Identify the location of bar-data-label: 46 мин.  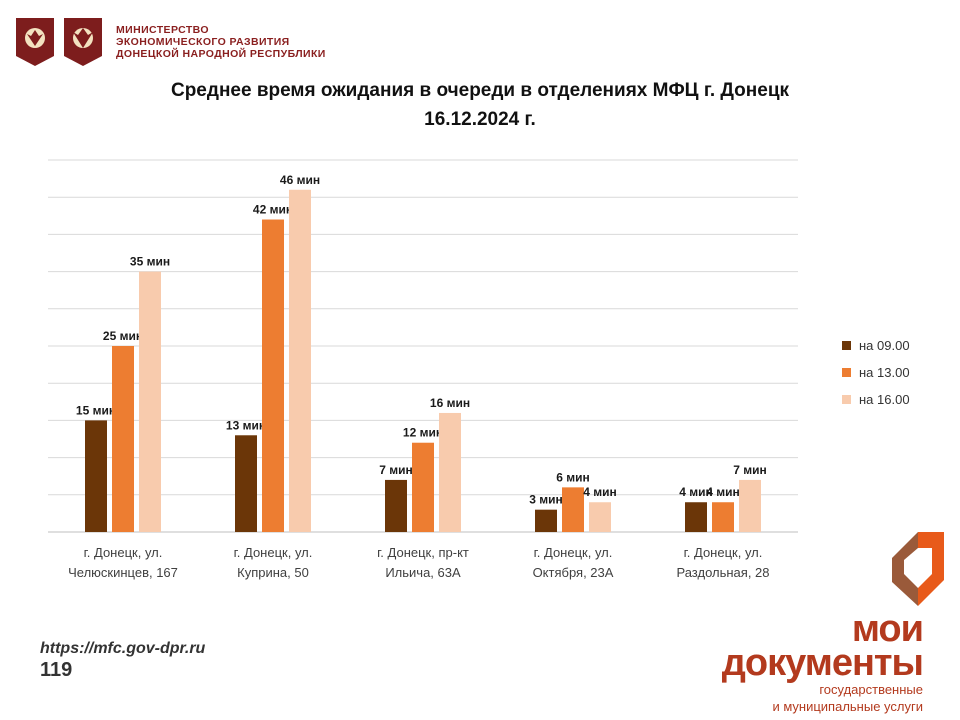
(300, 180).